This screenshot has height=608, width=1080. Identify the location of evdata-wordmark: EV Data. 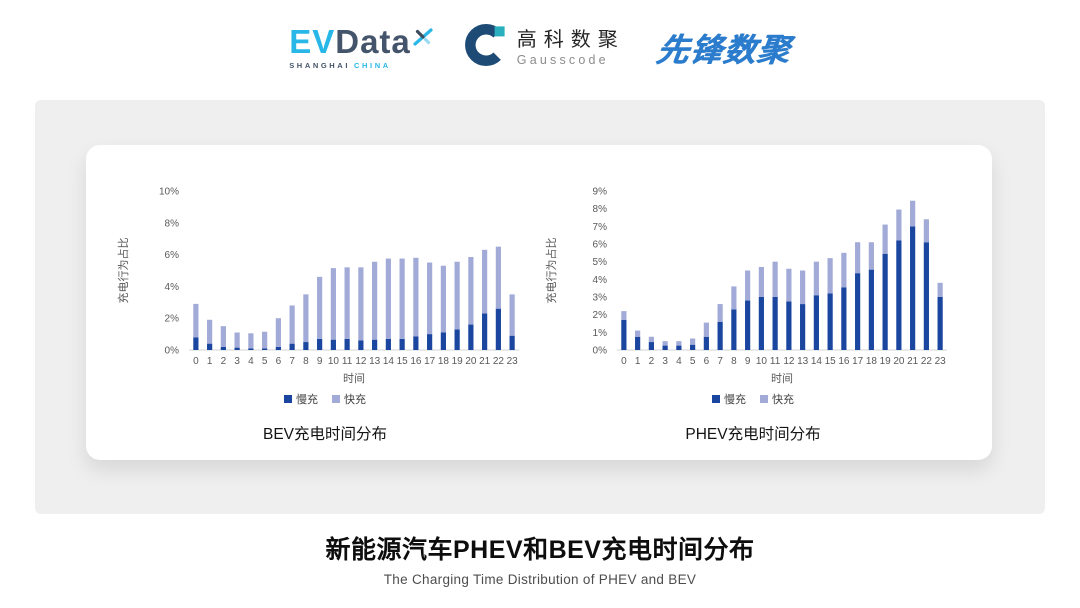
(361, 41).